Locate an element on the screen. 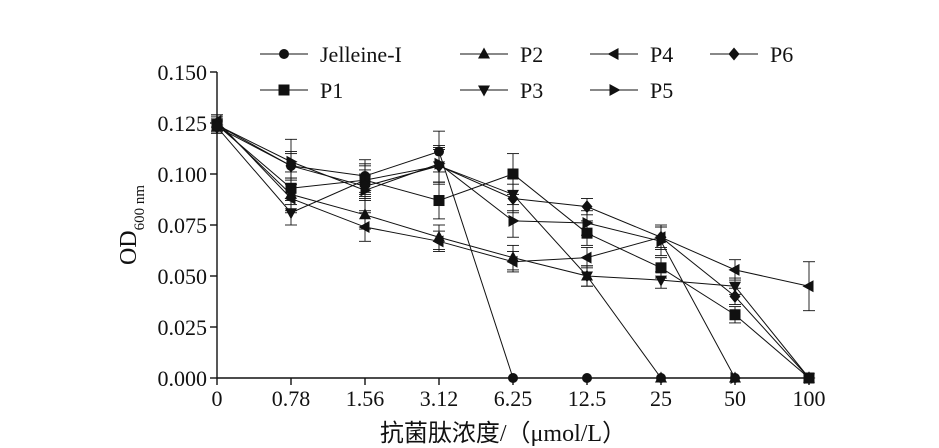 The image size is (939, 448). legend-item-p2: P2 is located at coordinates (501, 54).